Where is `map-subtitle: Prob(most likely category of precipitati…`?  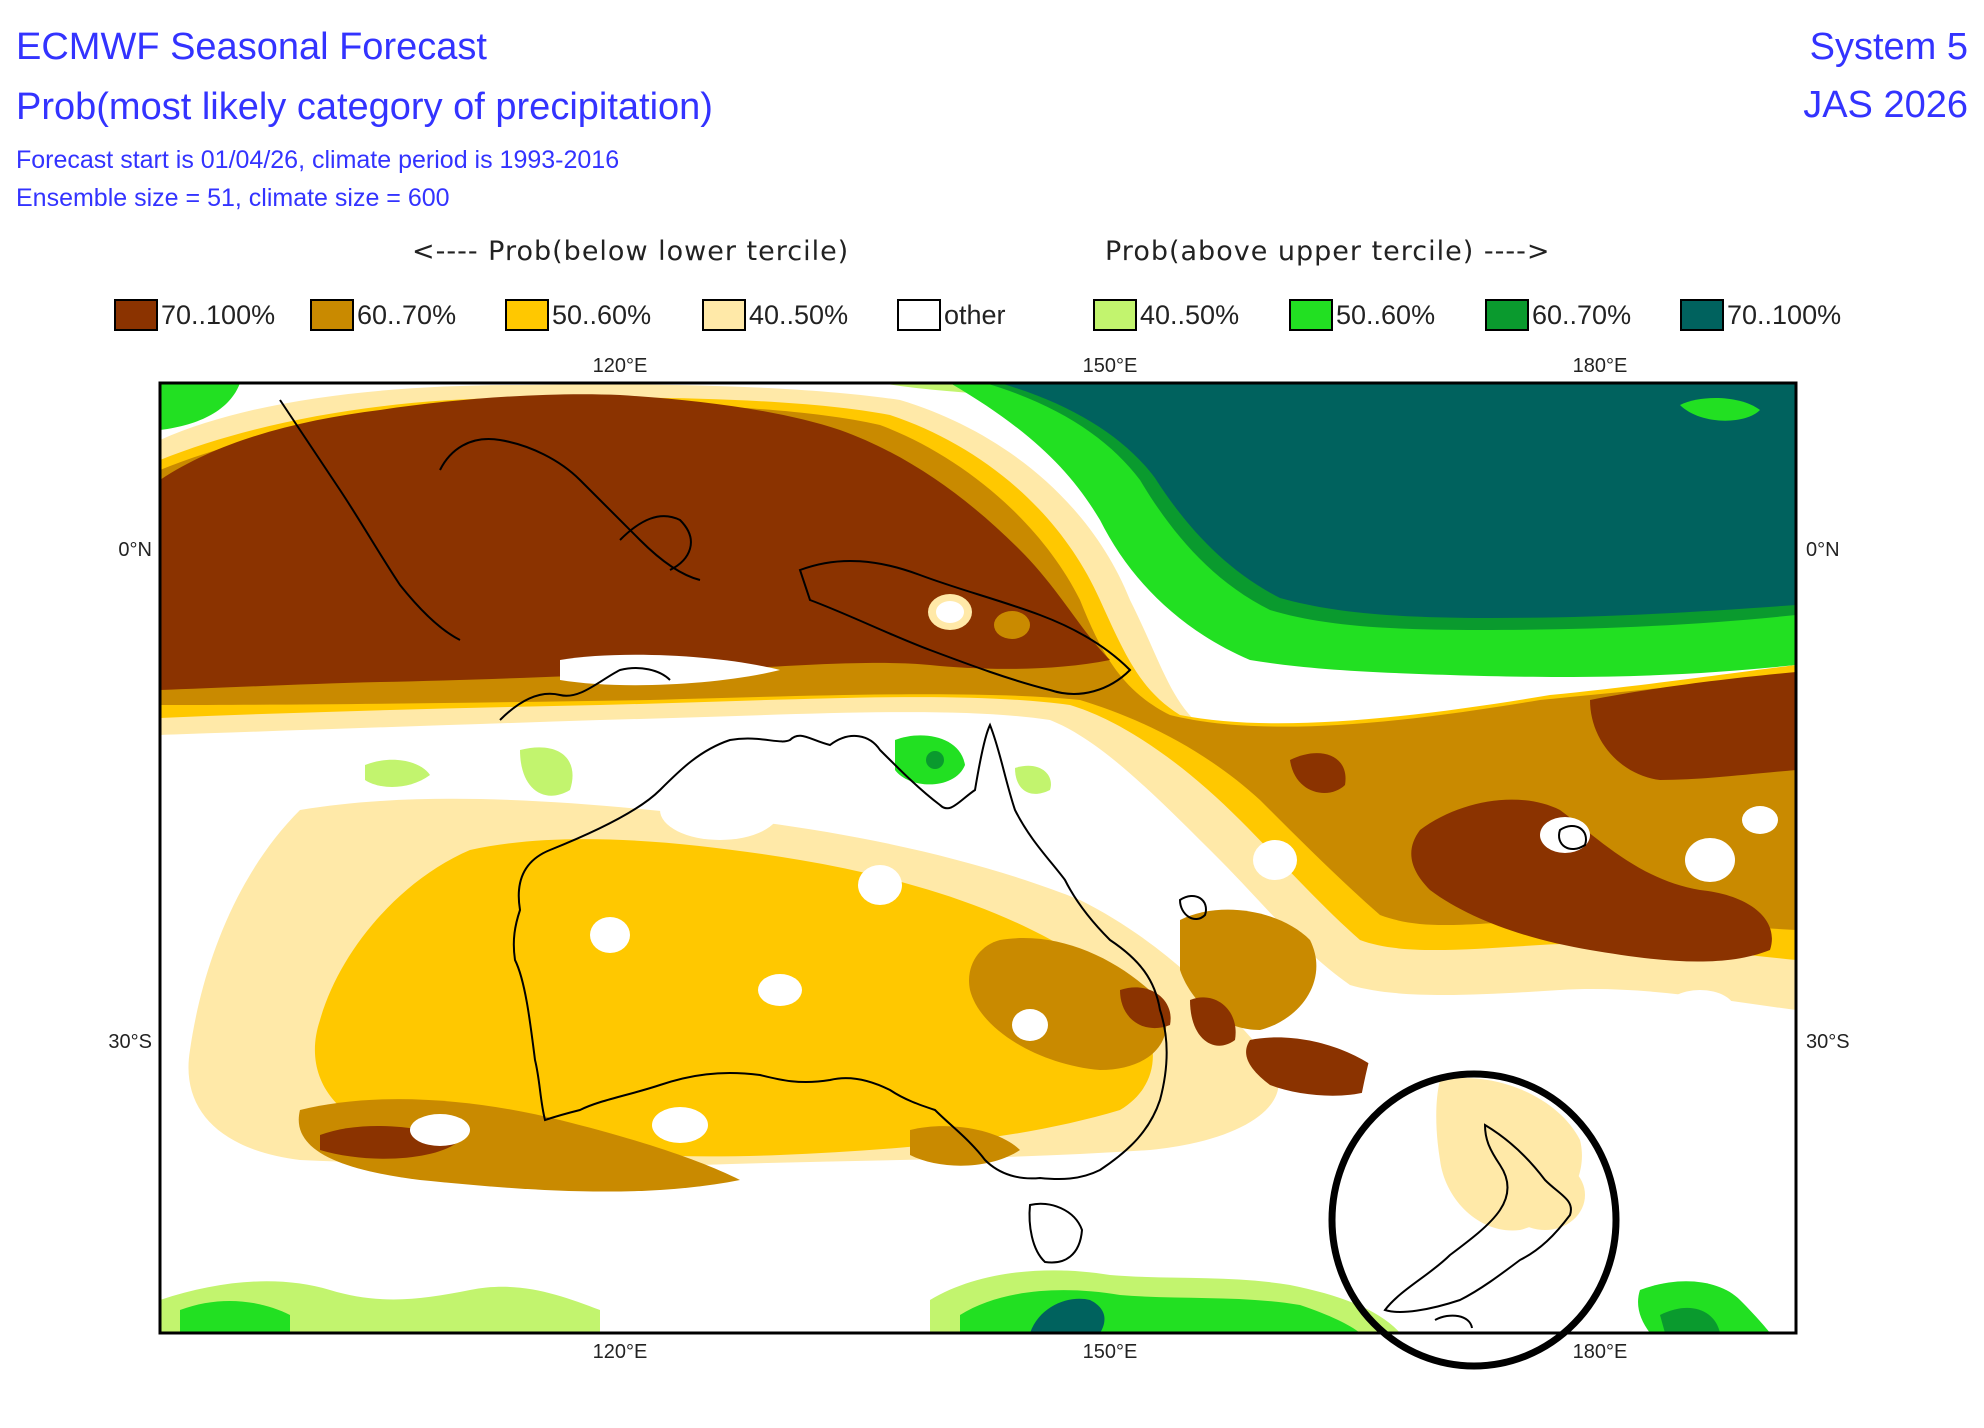 map-subtitle: Prob(most likely category of precipitati… is located at coordinates (364, 107).